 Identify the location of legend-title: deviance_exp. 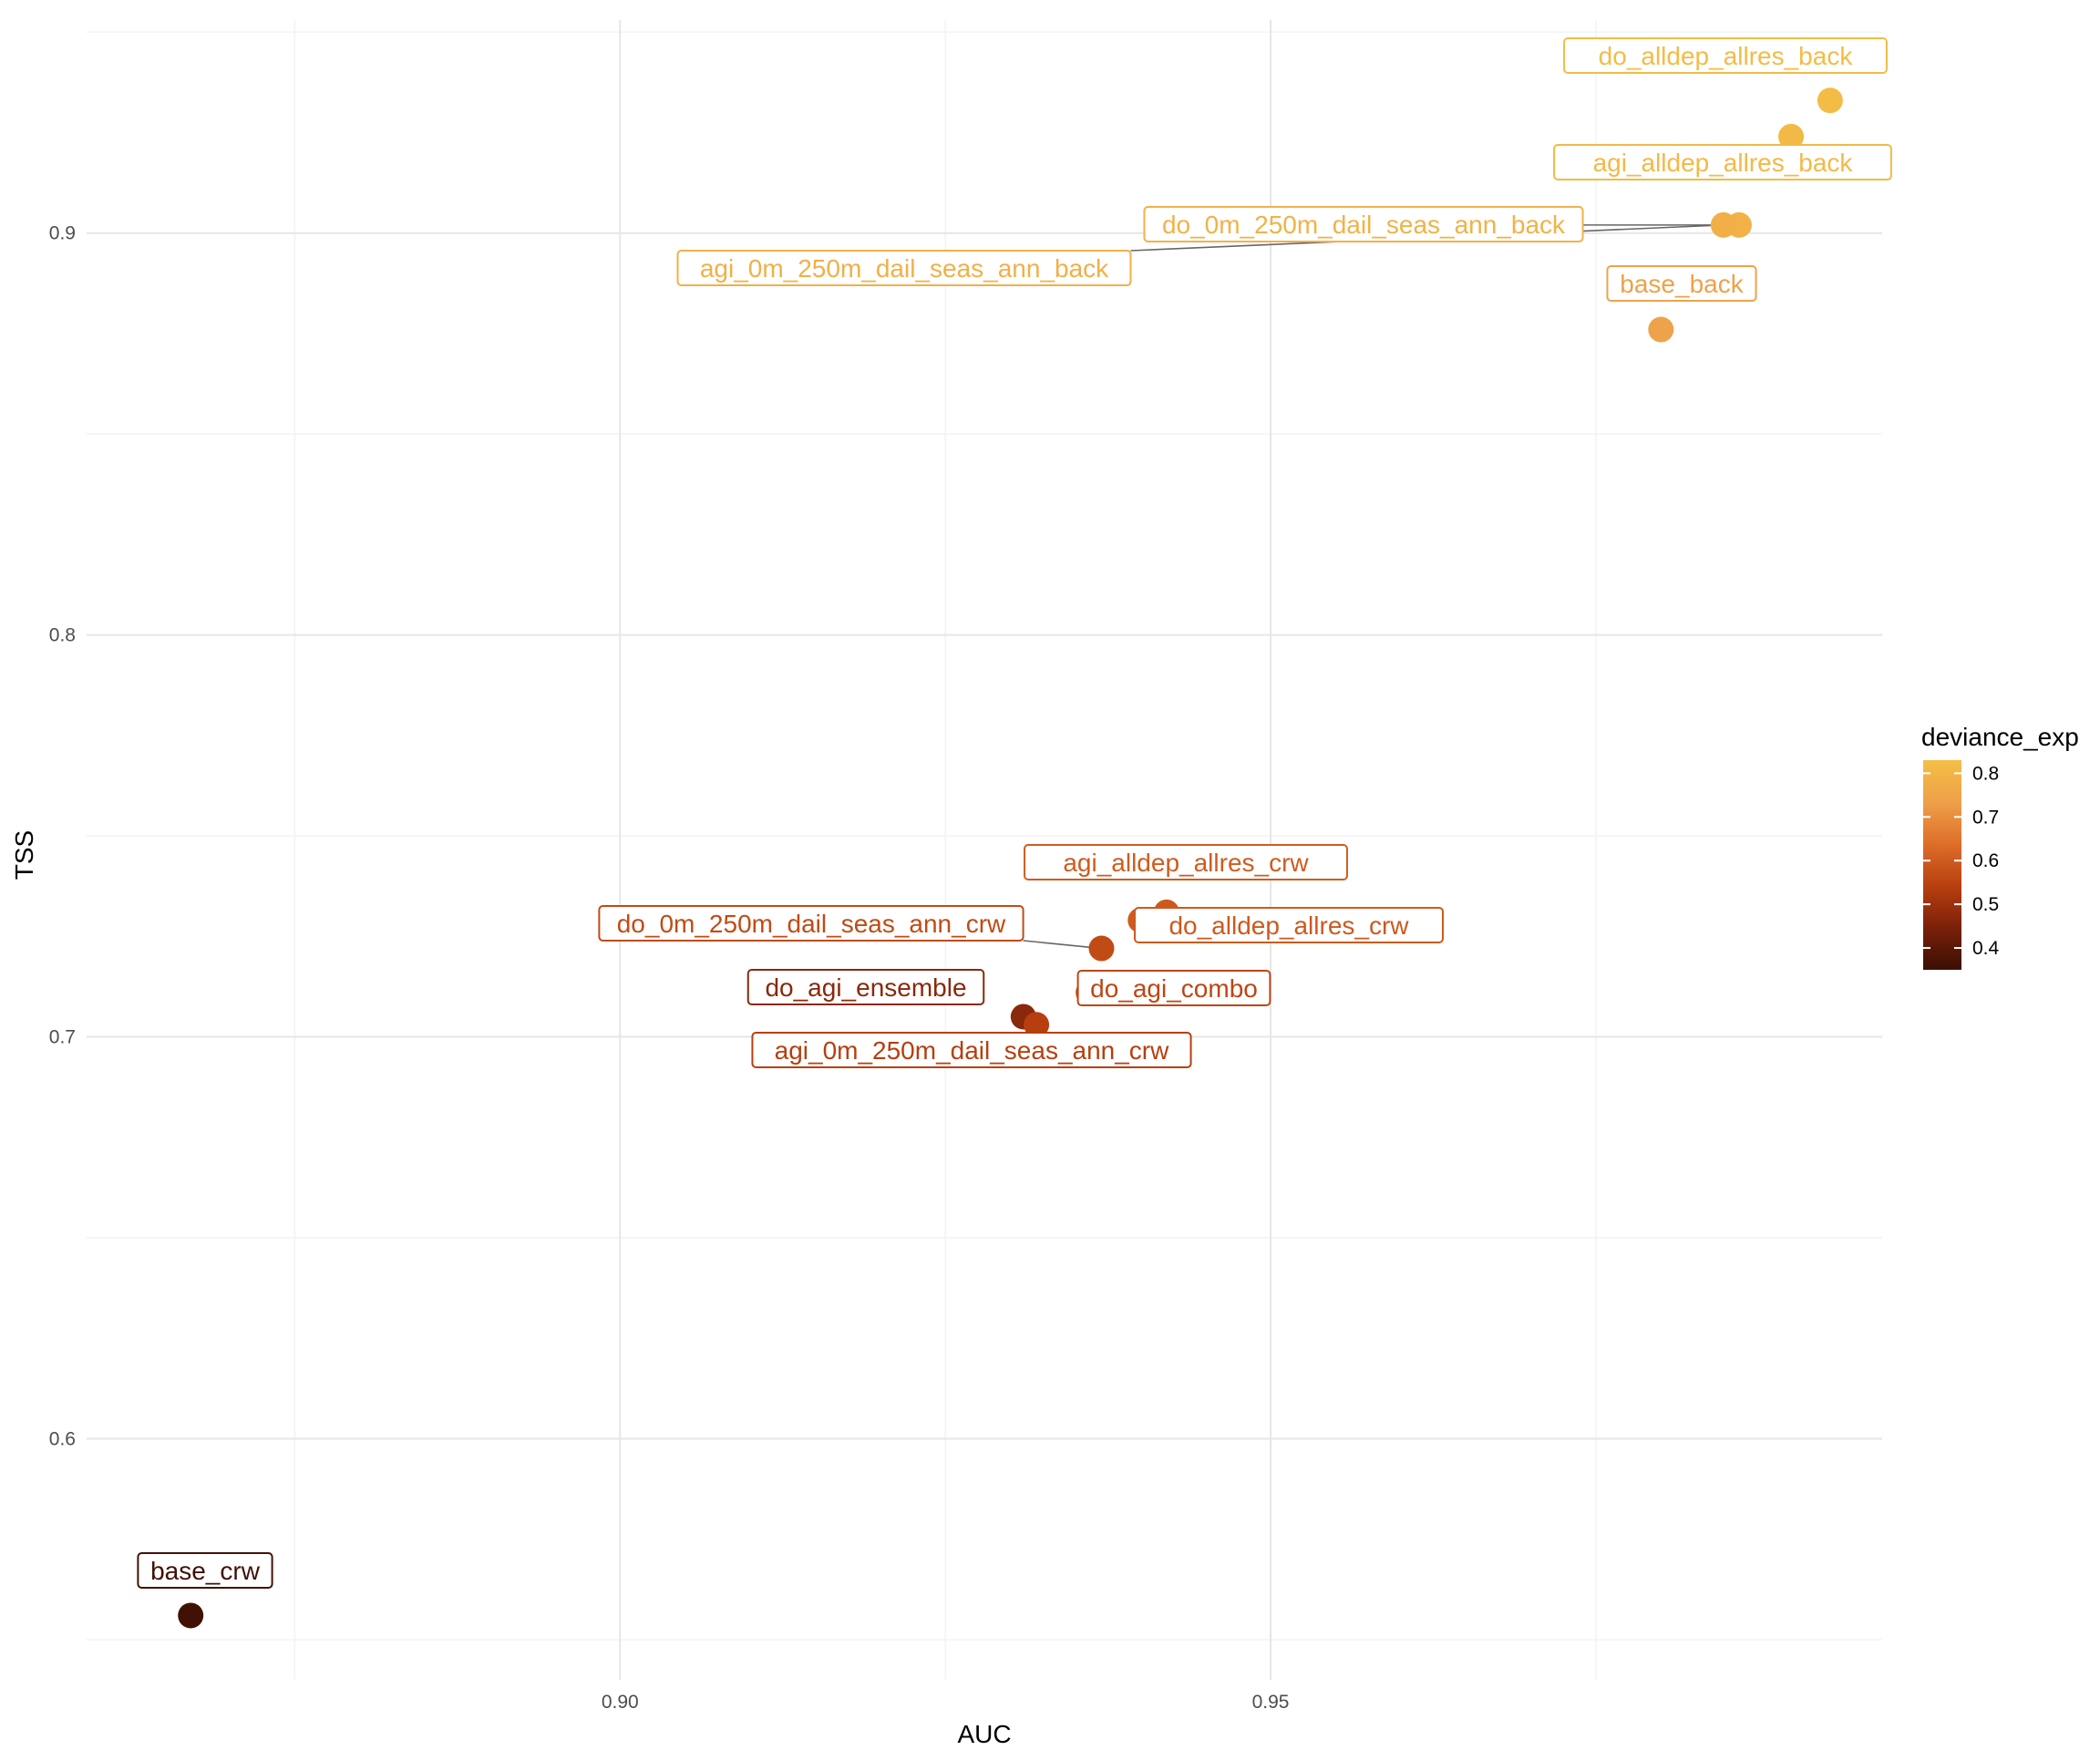
(2000, 737).